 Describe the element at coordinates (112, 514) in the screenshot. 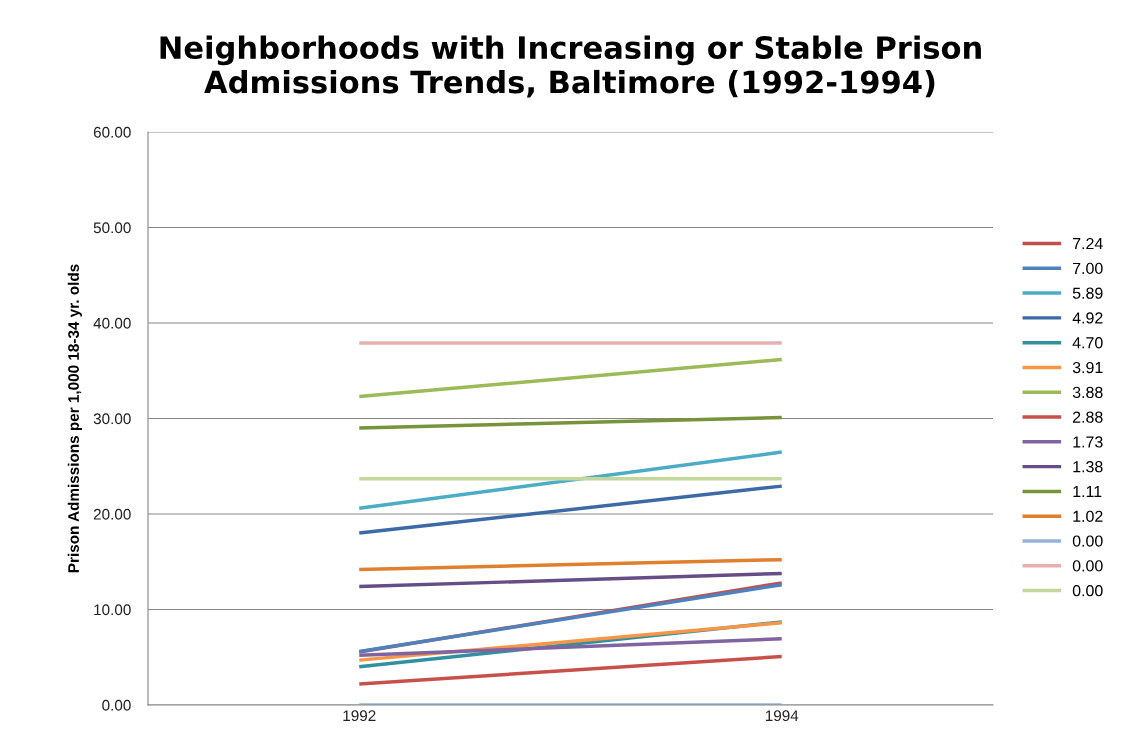

I see `y-tick-label: 20.00` at that location.